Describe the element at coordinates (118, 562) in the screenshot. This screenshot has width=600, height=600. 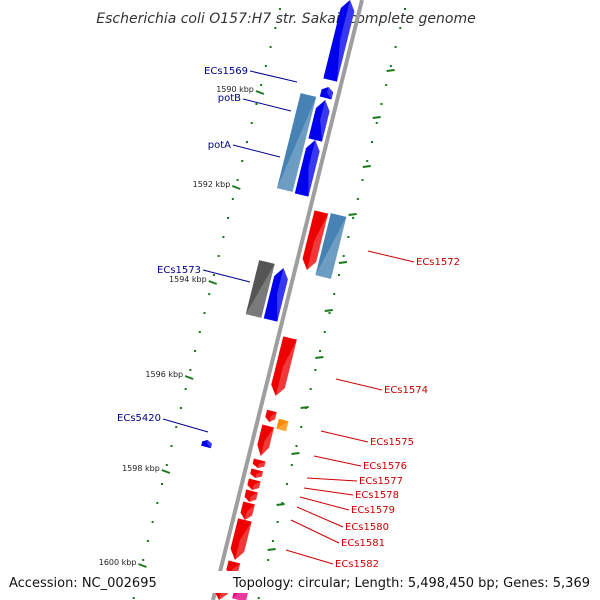
I see `tick-label-1600: 1600 kbp` at that location.